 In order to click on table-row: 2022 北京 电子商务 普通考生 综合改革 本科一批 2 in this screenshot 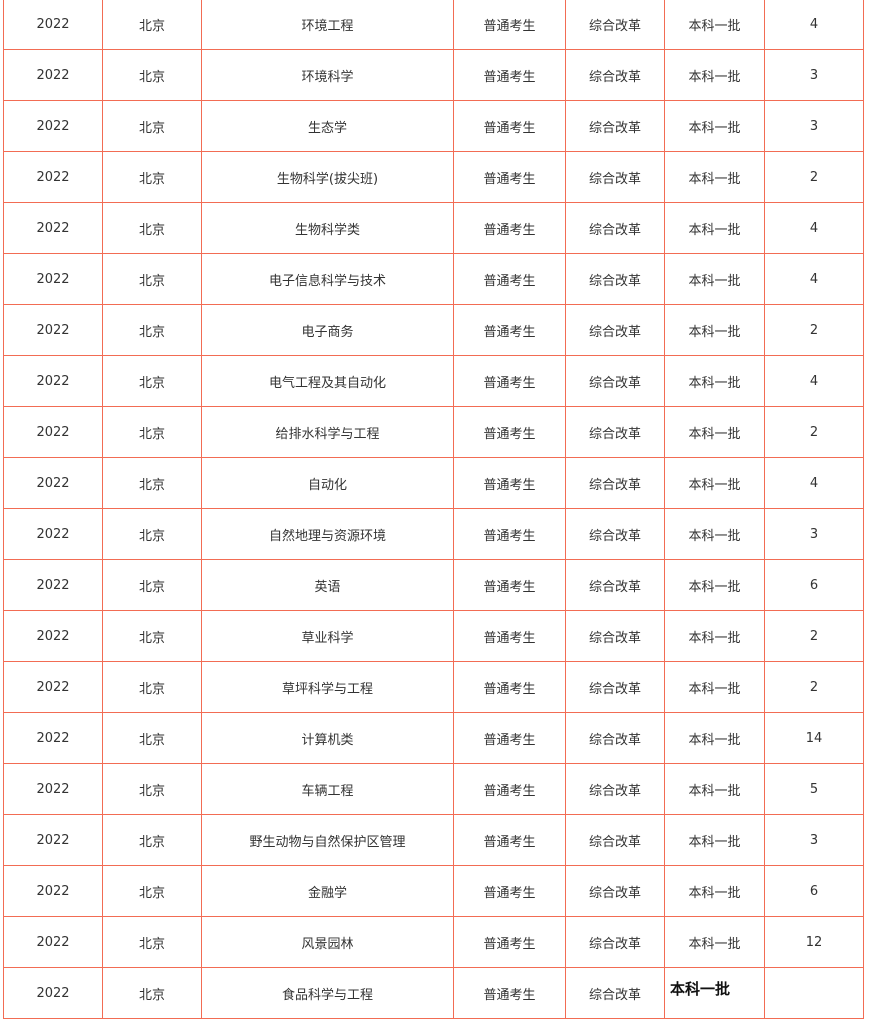, I will do `click(433, 330)`.